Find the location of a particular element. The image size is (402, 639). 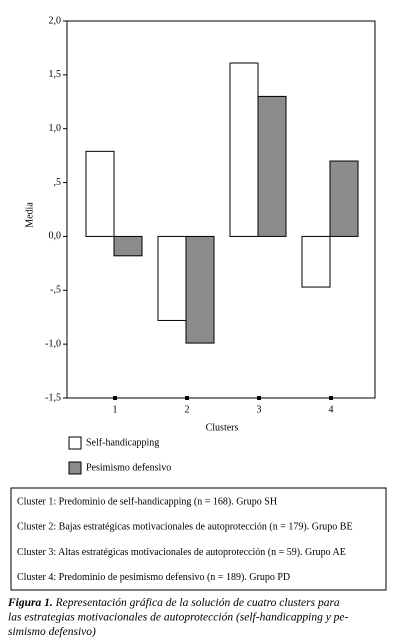

legend-label: Pesimismo defensivo is located at coordinates (128, 467).